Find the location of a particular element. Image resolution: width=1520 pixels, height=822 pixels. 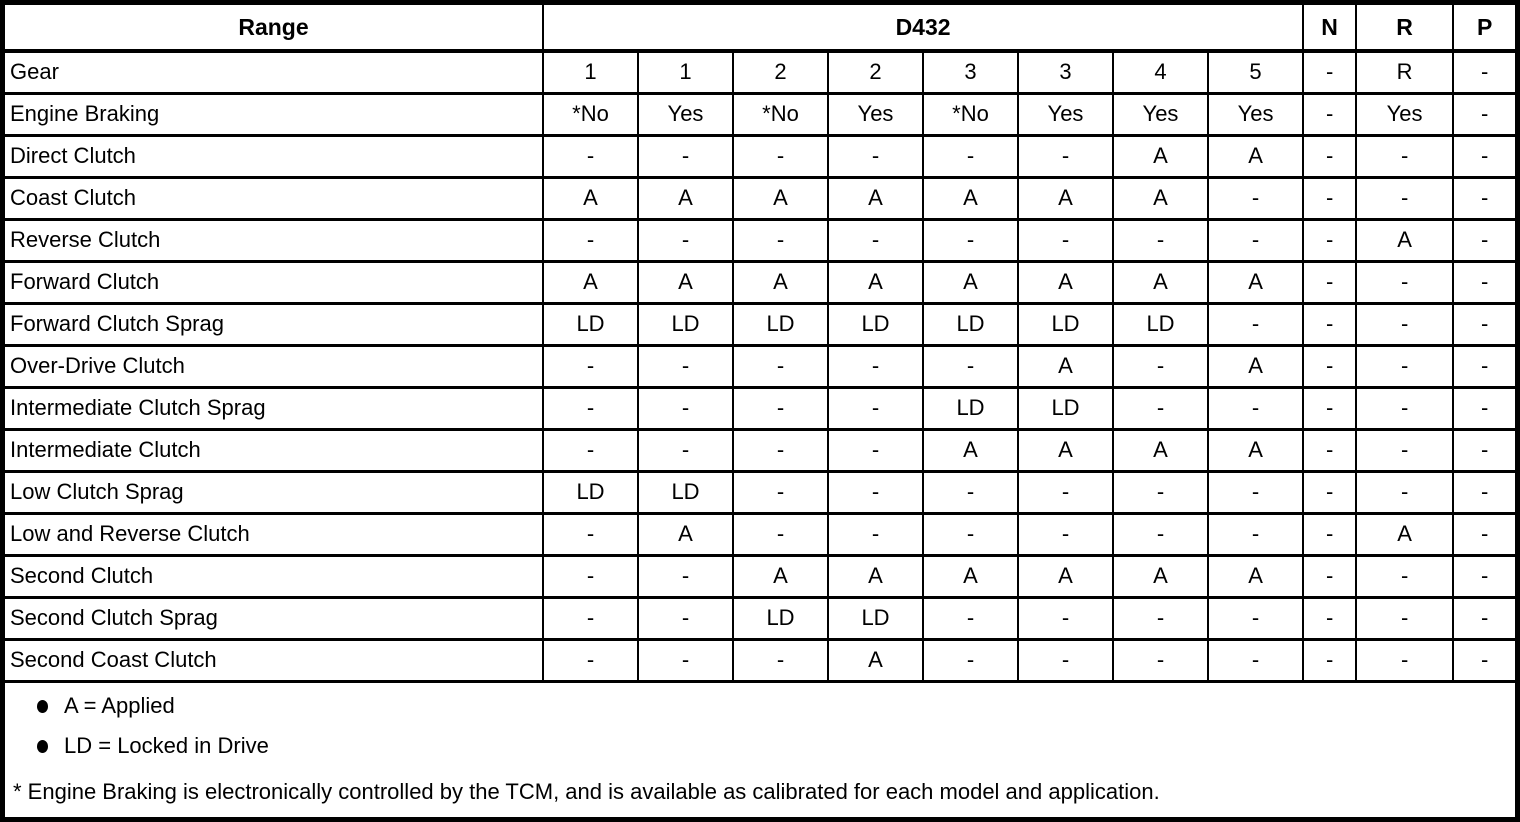

cell-value: 2 is located at coordinates (875, 72).